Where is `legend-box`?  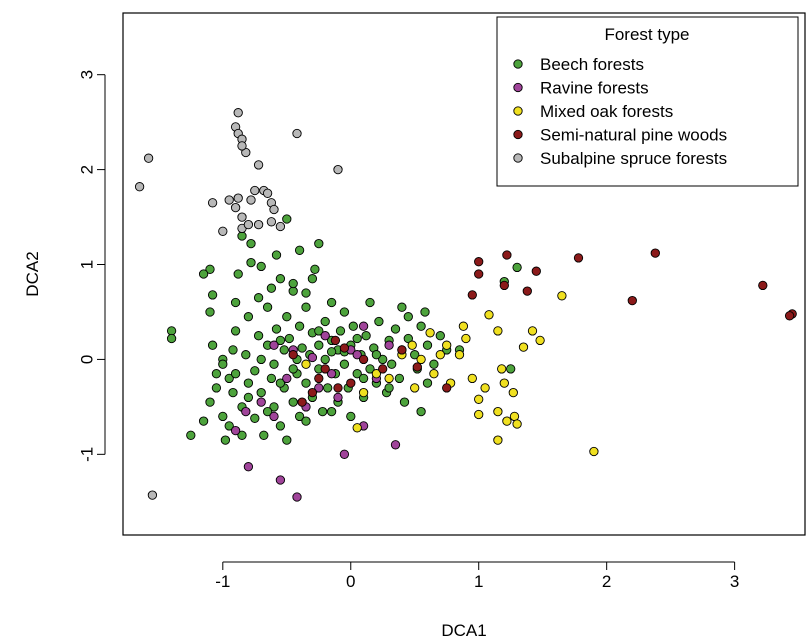
legend-box is located at coordinates (647, 101).